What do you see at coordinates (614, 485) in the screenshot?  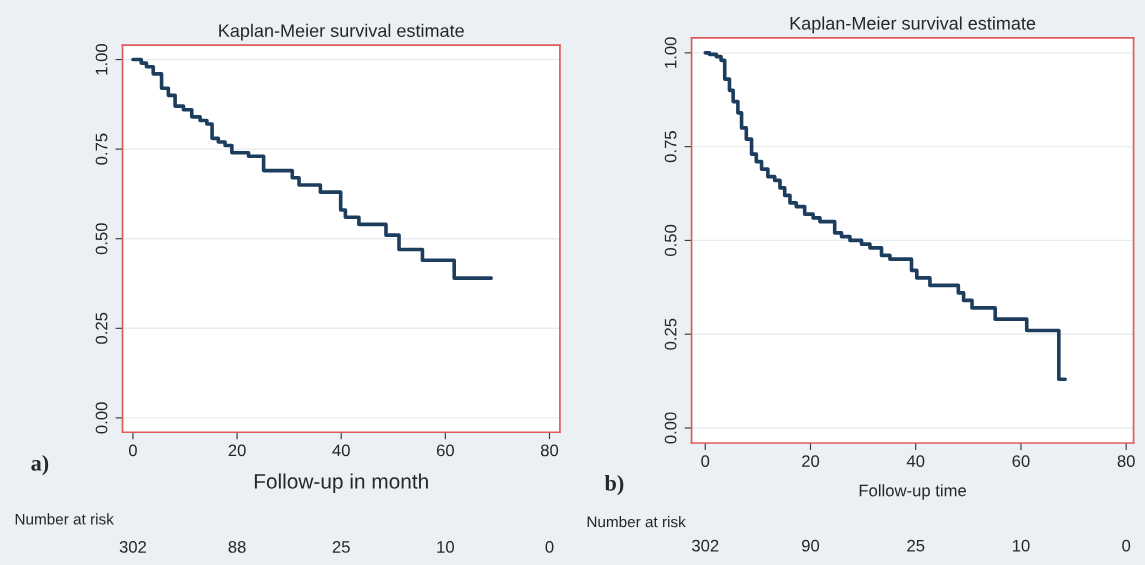 I see `text: b)` at bounding box center [614, 485].